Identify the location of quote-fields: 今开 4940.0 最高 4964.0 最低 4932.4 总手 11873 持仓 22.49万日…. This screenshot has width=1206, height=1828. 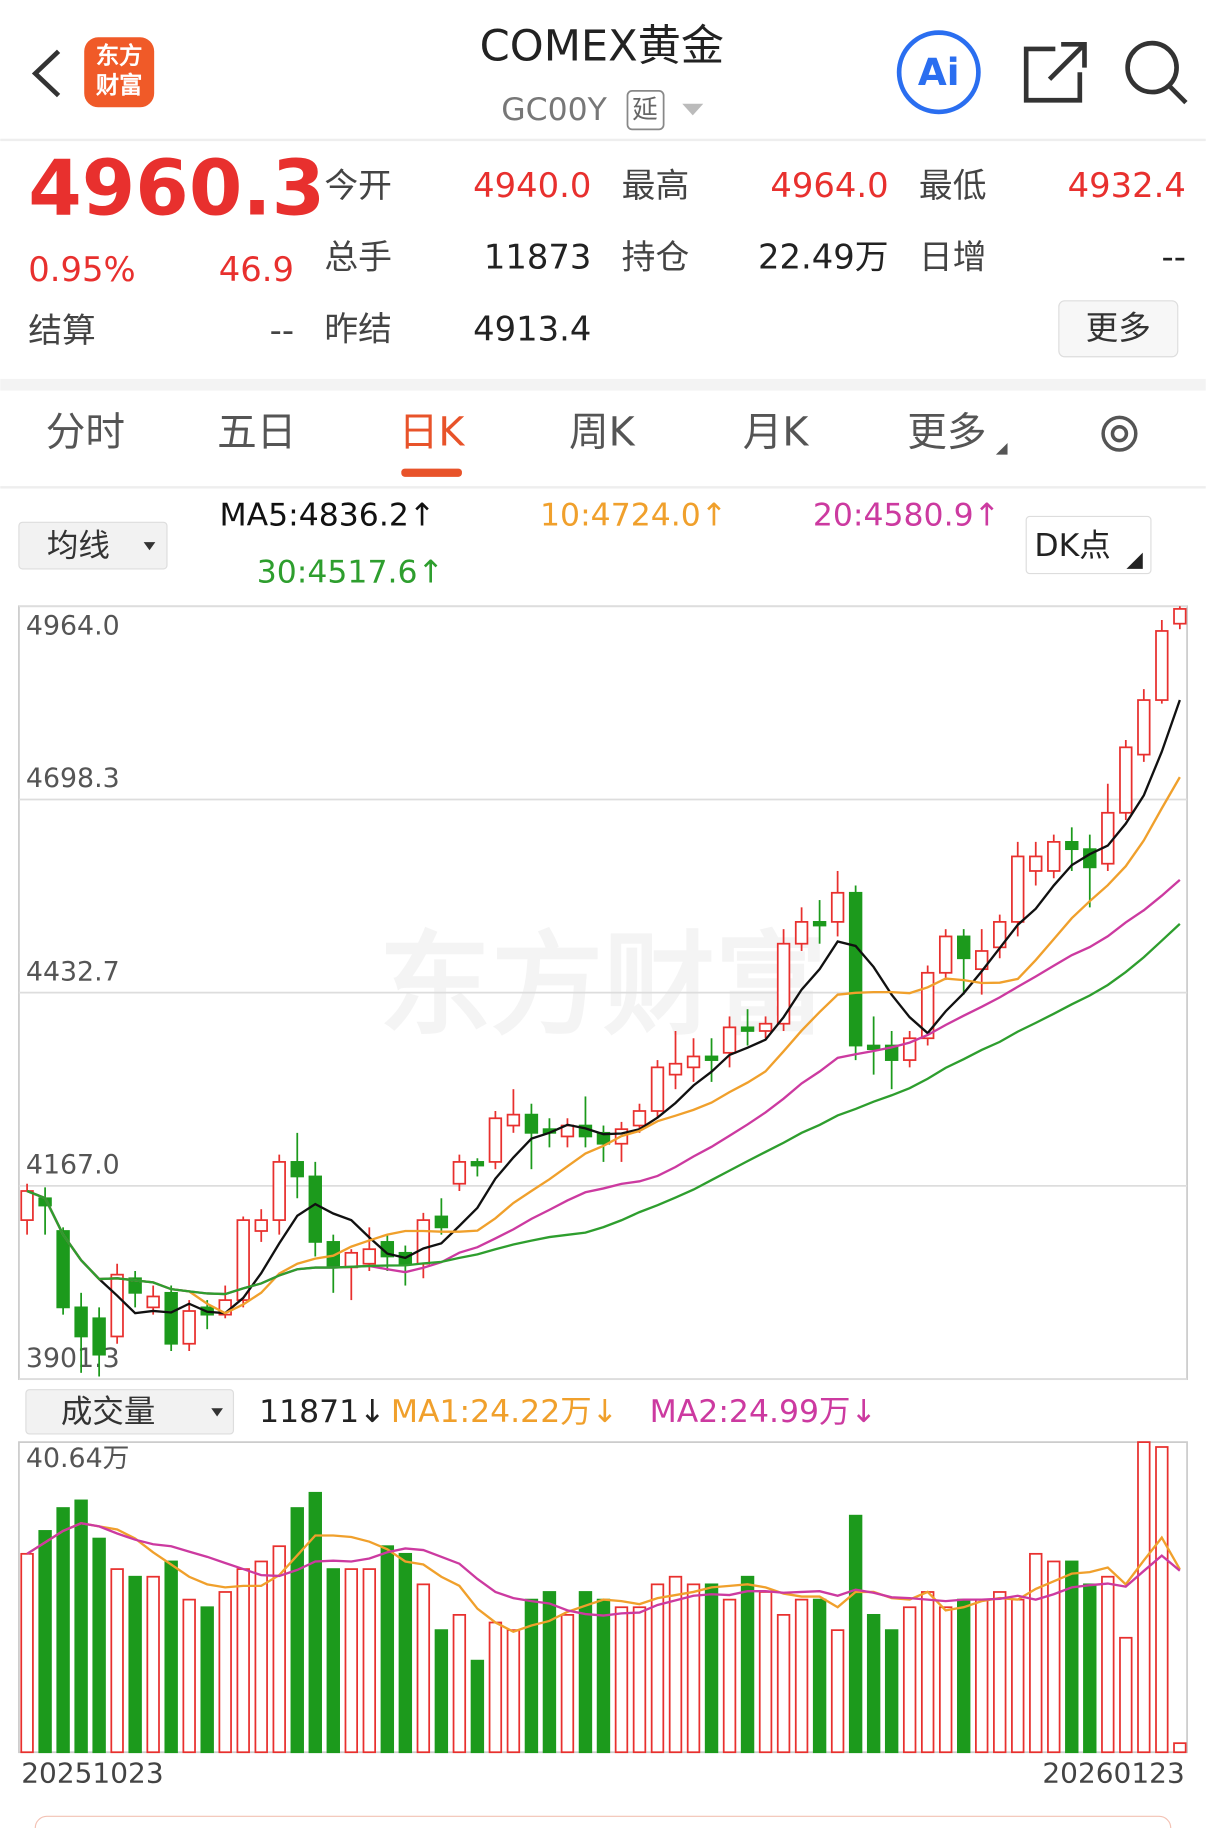
(755, 257).